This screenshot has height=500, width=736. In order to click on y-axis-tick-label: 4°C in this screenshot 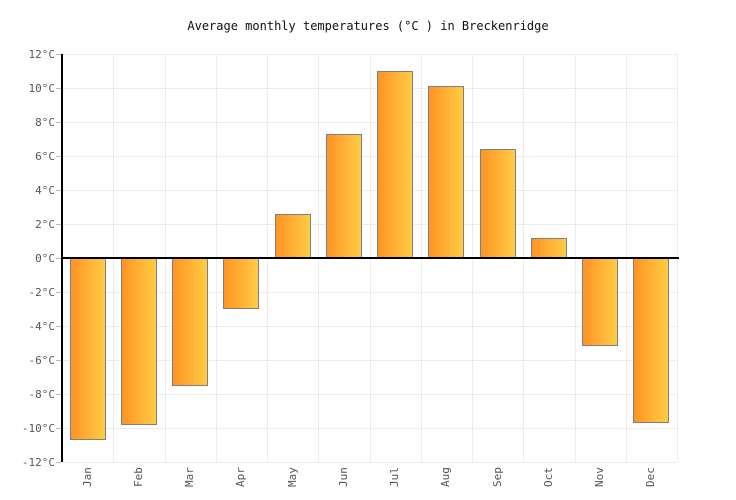, I will do `click(45, 190)`.